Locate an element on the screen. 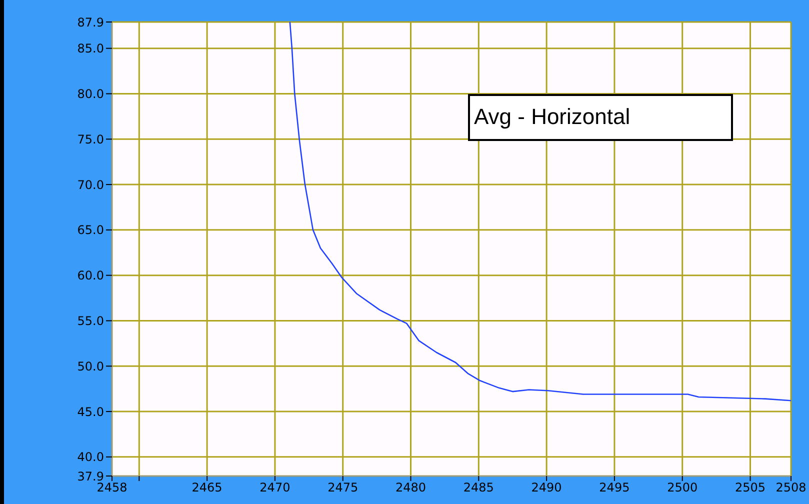  y-tick-label: 40.0 is located at coordinates (90, 457).